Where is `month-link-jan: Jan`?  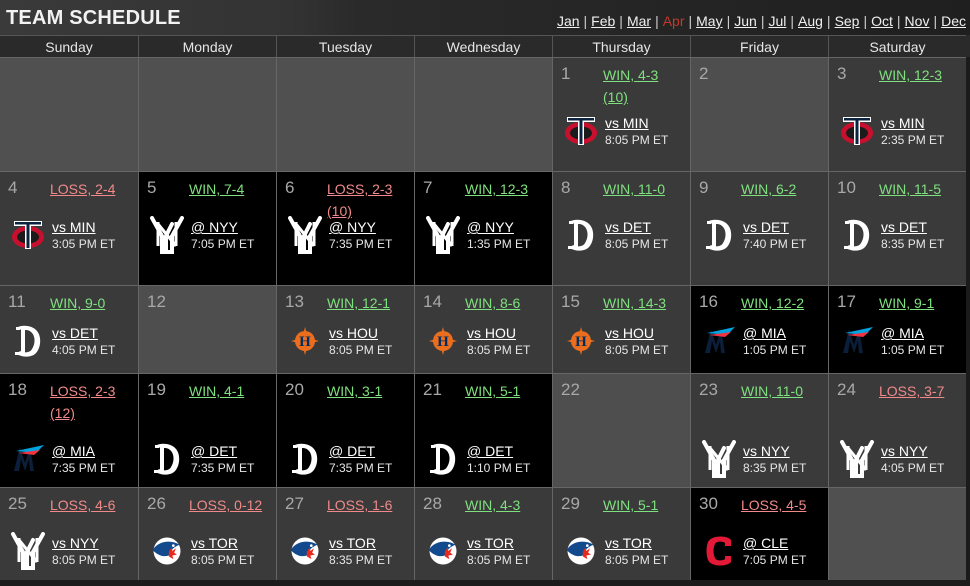
month-link-jan: Jan is located at coordinates (568, 21).